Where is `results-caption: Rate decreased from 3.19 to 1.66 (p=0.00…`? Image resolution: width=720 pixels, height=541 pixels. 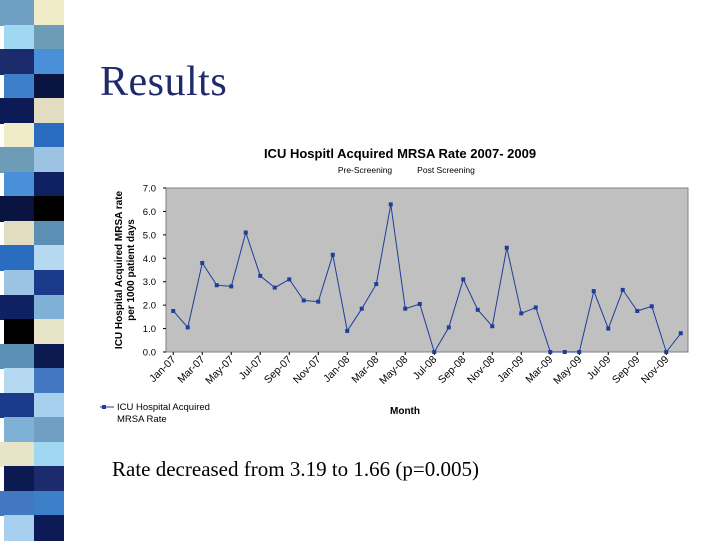 results-caption: Rate decreased from 3.19 to 1.66 (p=0.00… is located at coordinates (295, 469).